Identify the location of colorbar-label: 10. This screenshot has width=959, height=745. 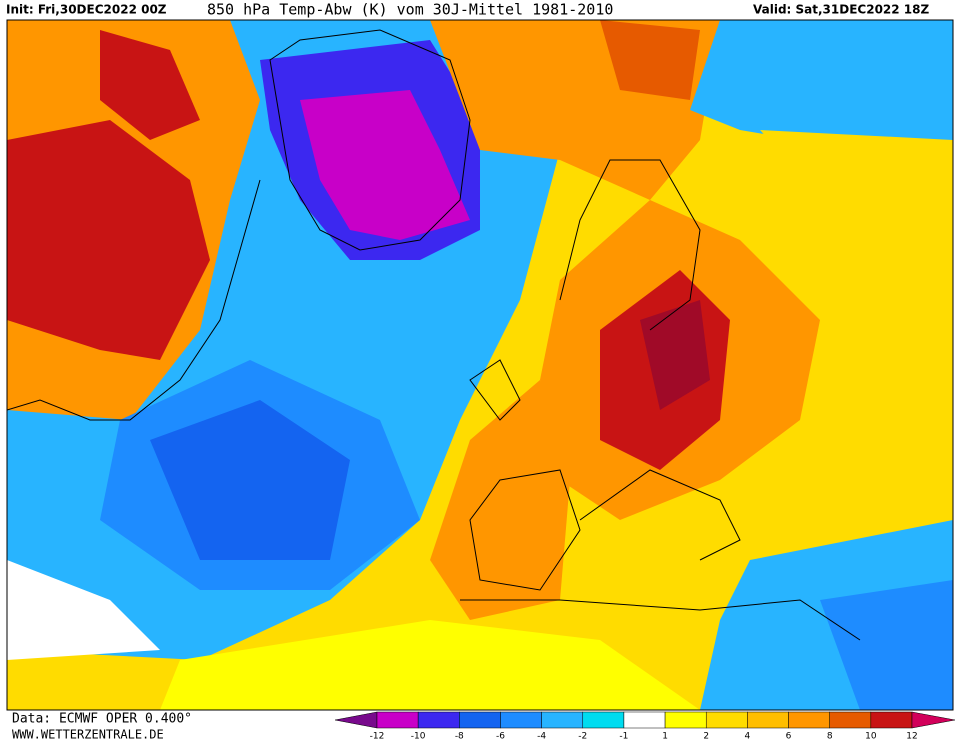
(871, 737).